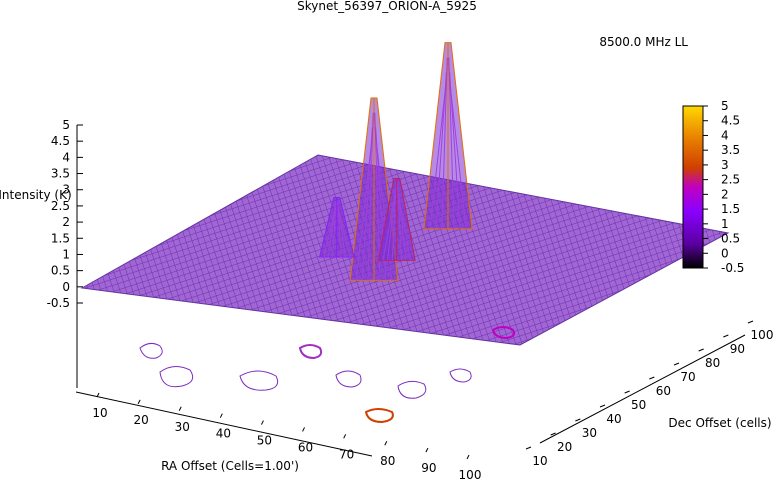 This screenshot has height=483, width=775. What do you see at coordinates (737, 349) in the screenshot?
I see `y-tick-label: 90` at bounding box center [737, 349].